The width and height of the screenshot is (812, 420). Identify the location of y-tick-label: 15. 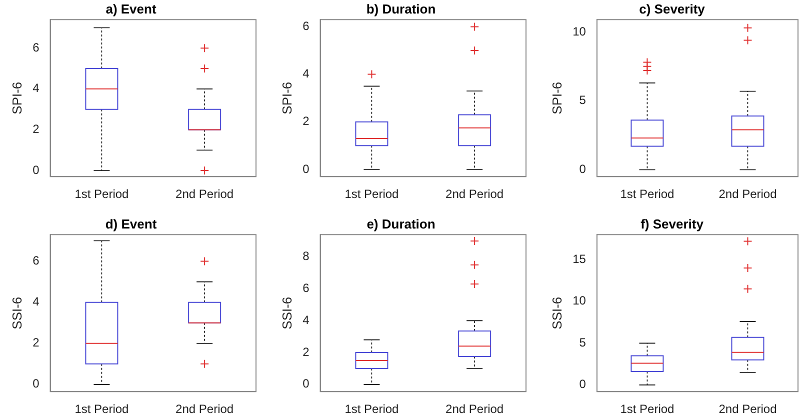
(579, 259).